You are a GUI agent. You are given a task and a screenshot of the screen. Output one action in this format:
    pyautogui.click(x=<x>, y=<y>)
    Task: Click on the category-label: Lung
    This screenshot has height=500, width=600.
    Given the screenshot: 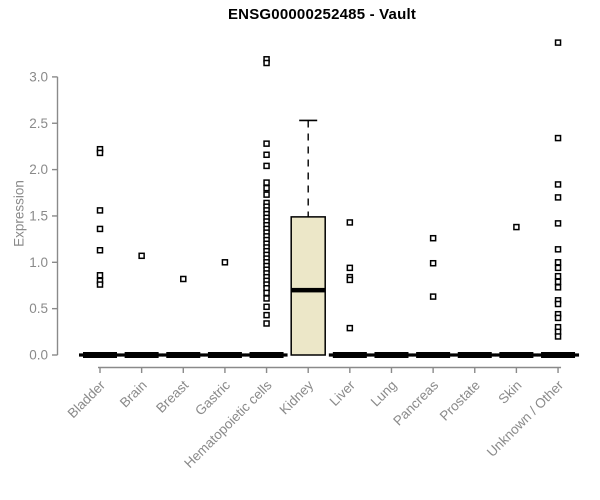 What is the action you would take?
    pyautogui.click(x=384, y=394)
    